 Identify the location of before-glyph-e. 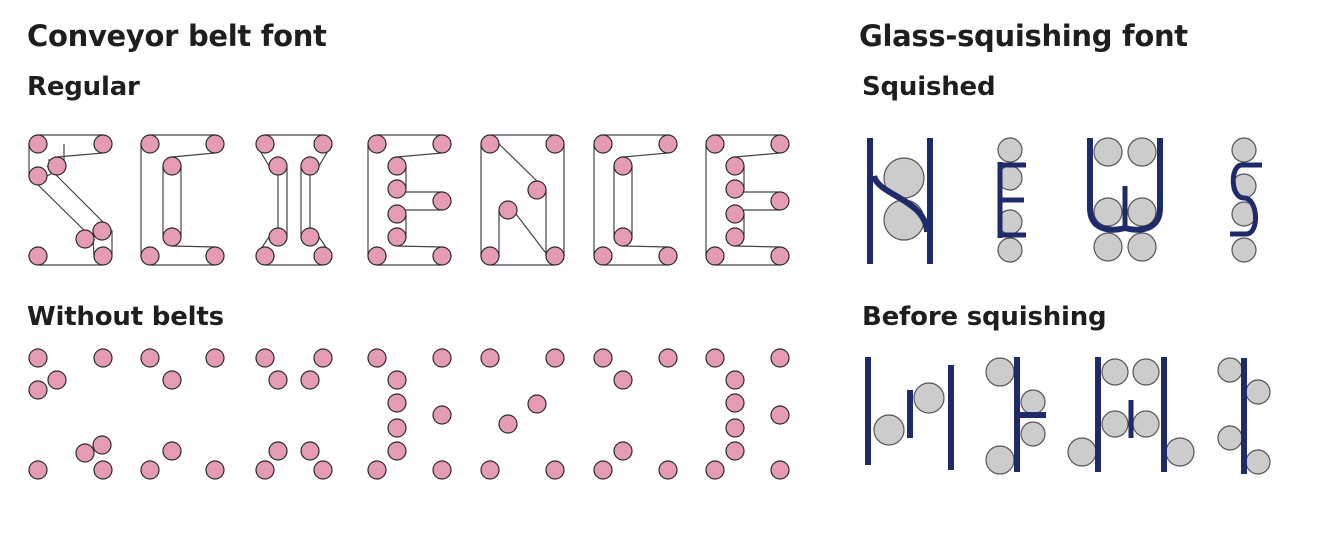
(1015, 416).